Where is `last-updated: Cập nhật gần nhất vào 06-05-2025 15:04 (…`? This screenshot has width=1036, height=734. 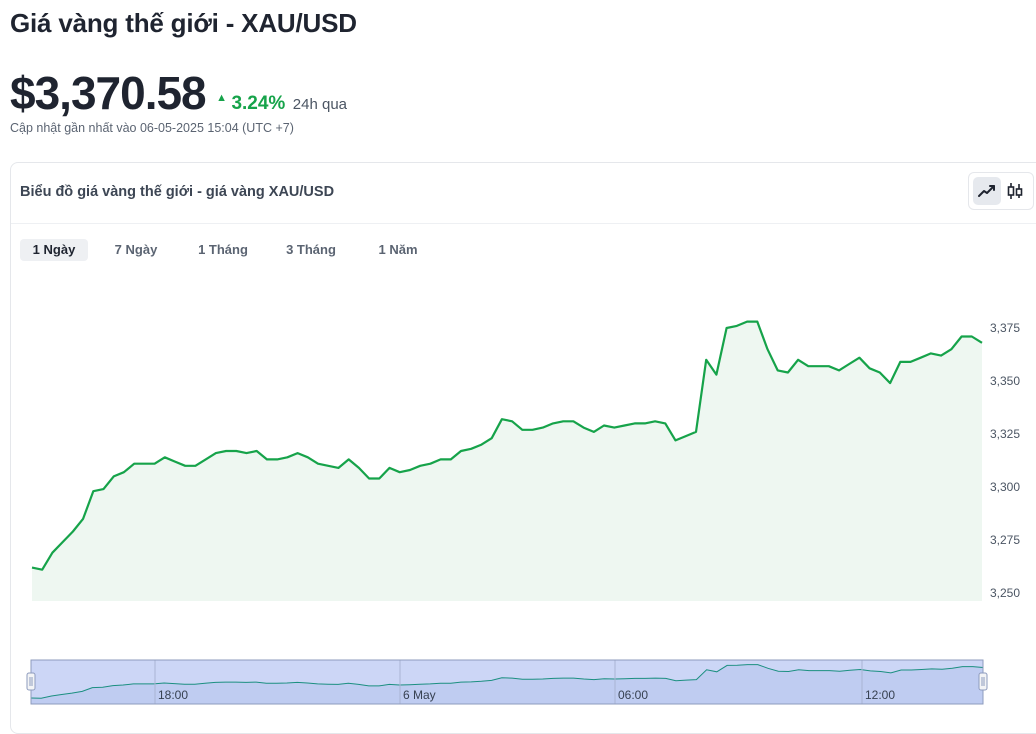 last-updated: Cập nhật gần nhất vào 06-05-2025 15:04 (… is located at coordinates (152, 128).